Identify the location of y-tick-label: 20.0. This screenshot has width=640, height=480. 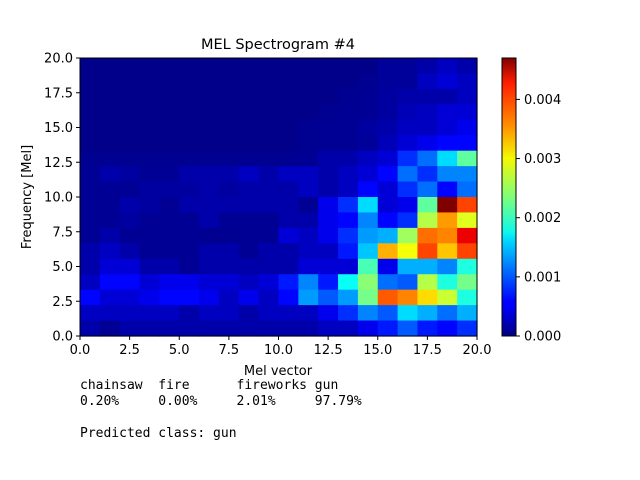
(58, 59).